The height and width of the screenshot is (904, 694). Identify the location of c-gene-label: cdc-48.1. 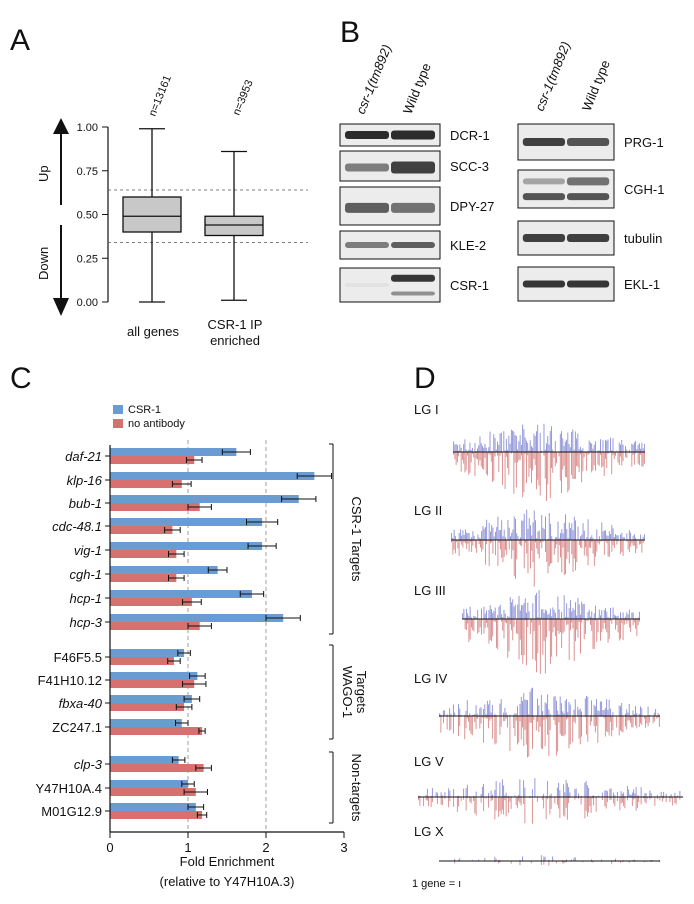
(77, 526).